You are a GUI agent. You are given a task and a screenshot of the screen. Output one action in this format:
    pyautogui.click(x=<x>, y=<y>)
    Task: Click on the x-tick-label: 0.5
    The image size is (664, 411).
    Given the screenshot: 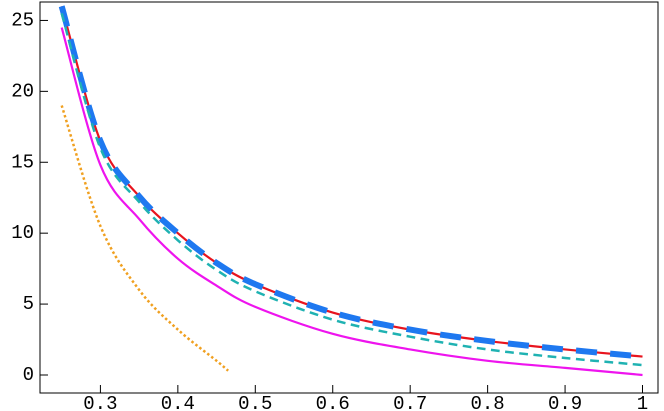 What is the action you would take?
    pyautogui.click(x=255, y=402)
    